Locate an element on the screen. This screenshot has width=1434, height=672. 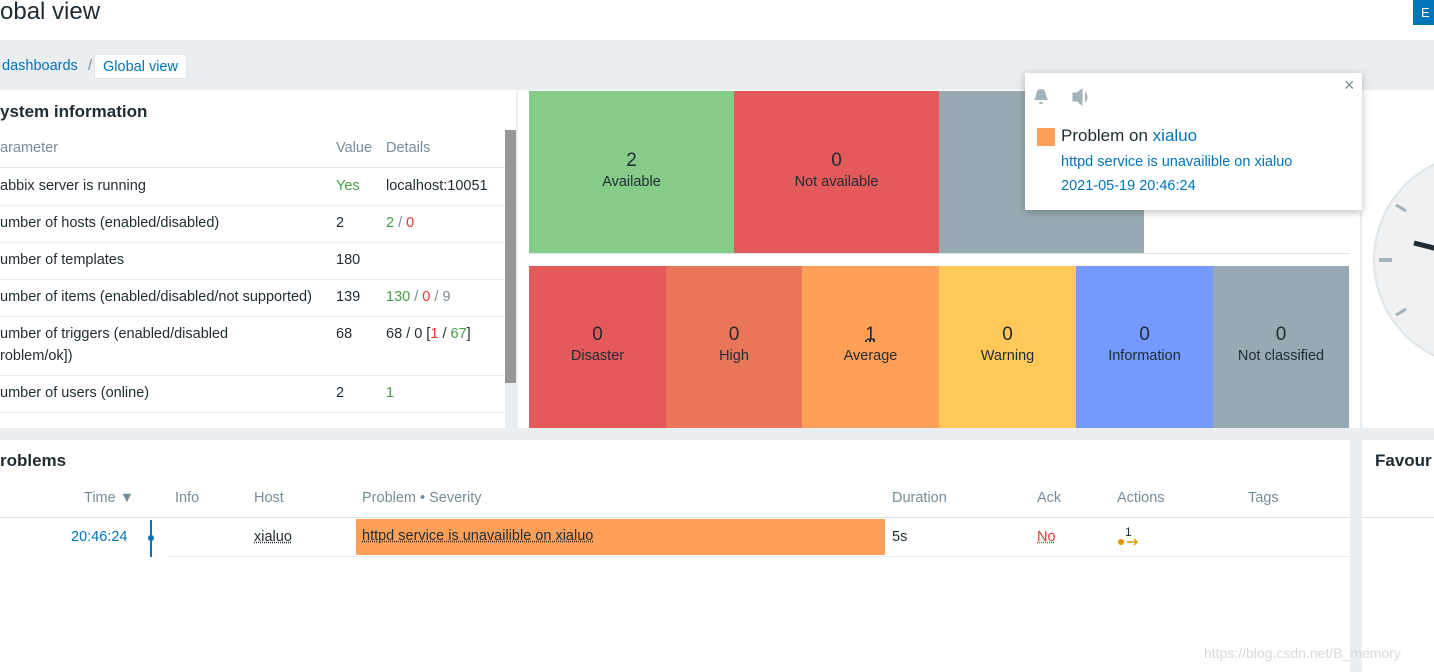
column-header: Info is located at coordinates (187, 498).